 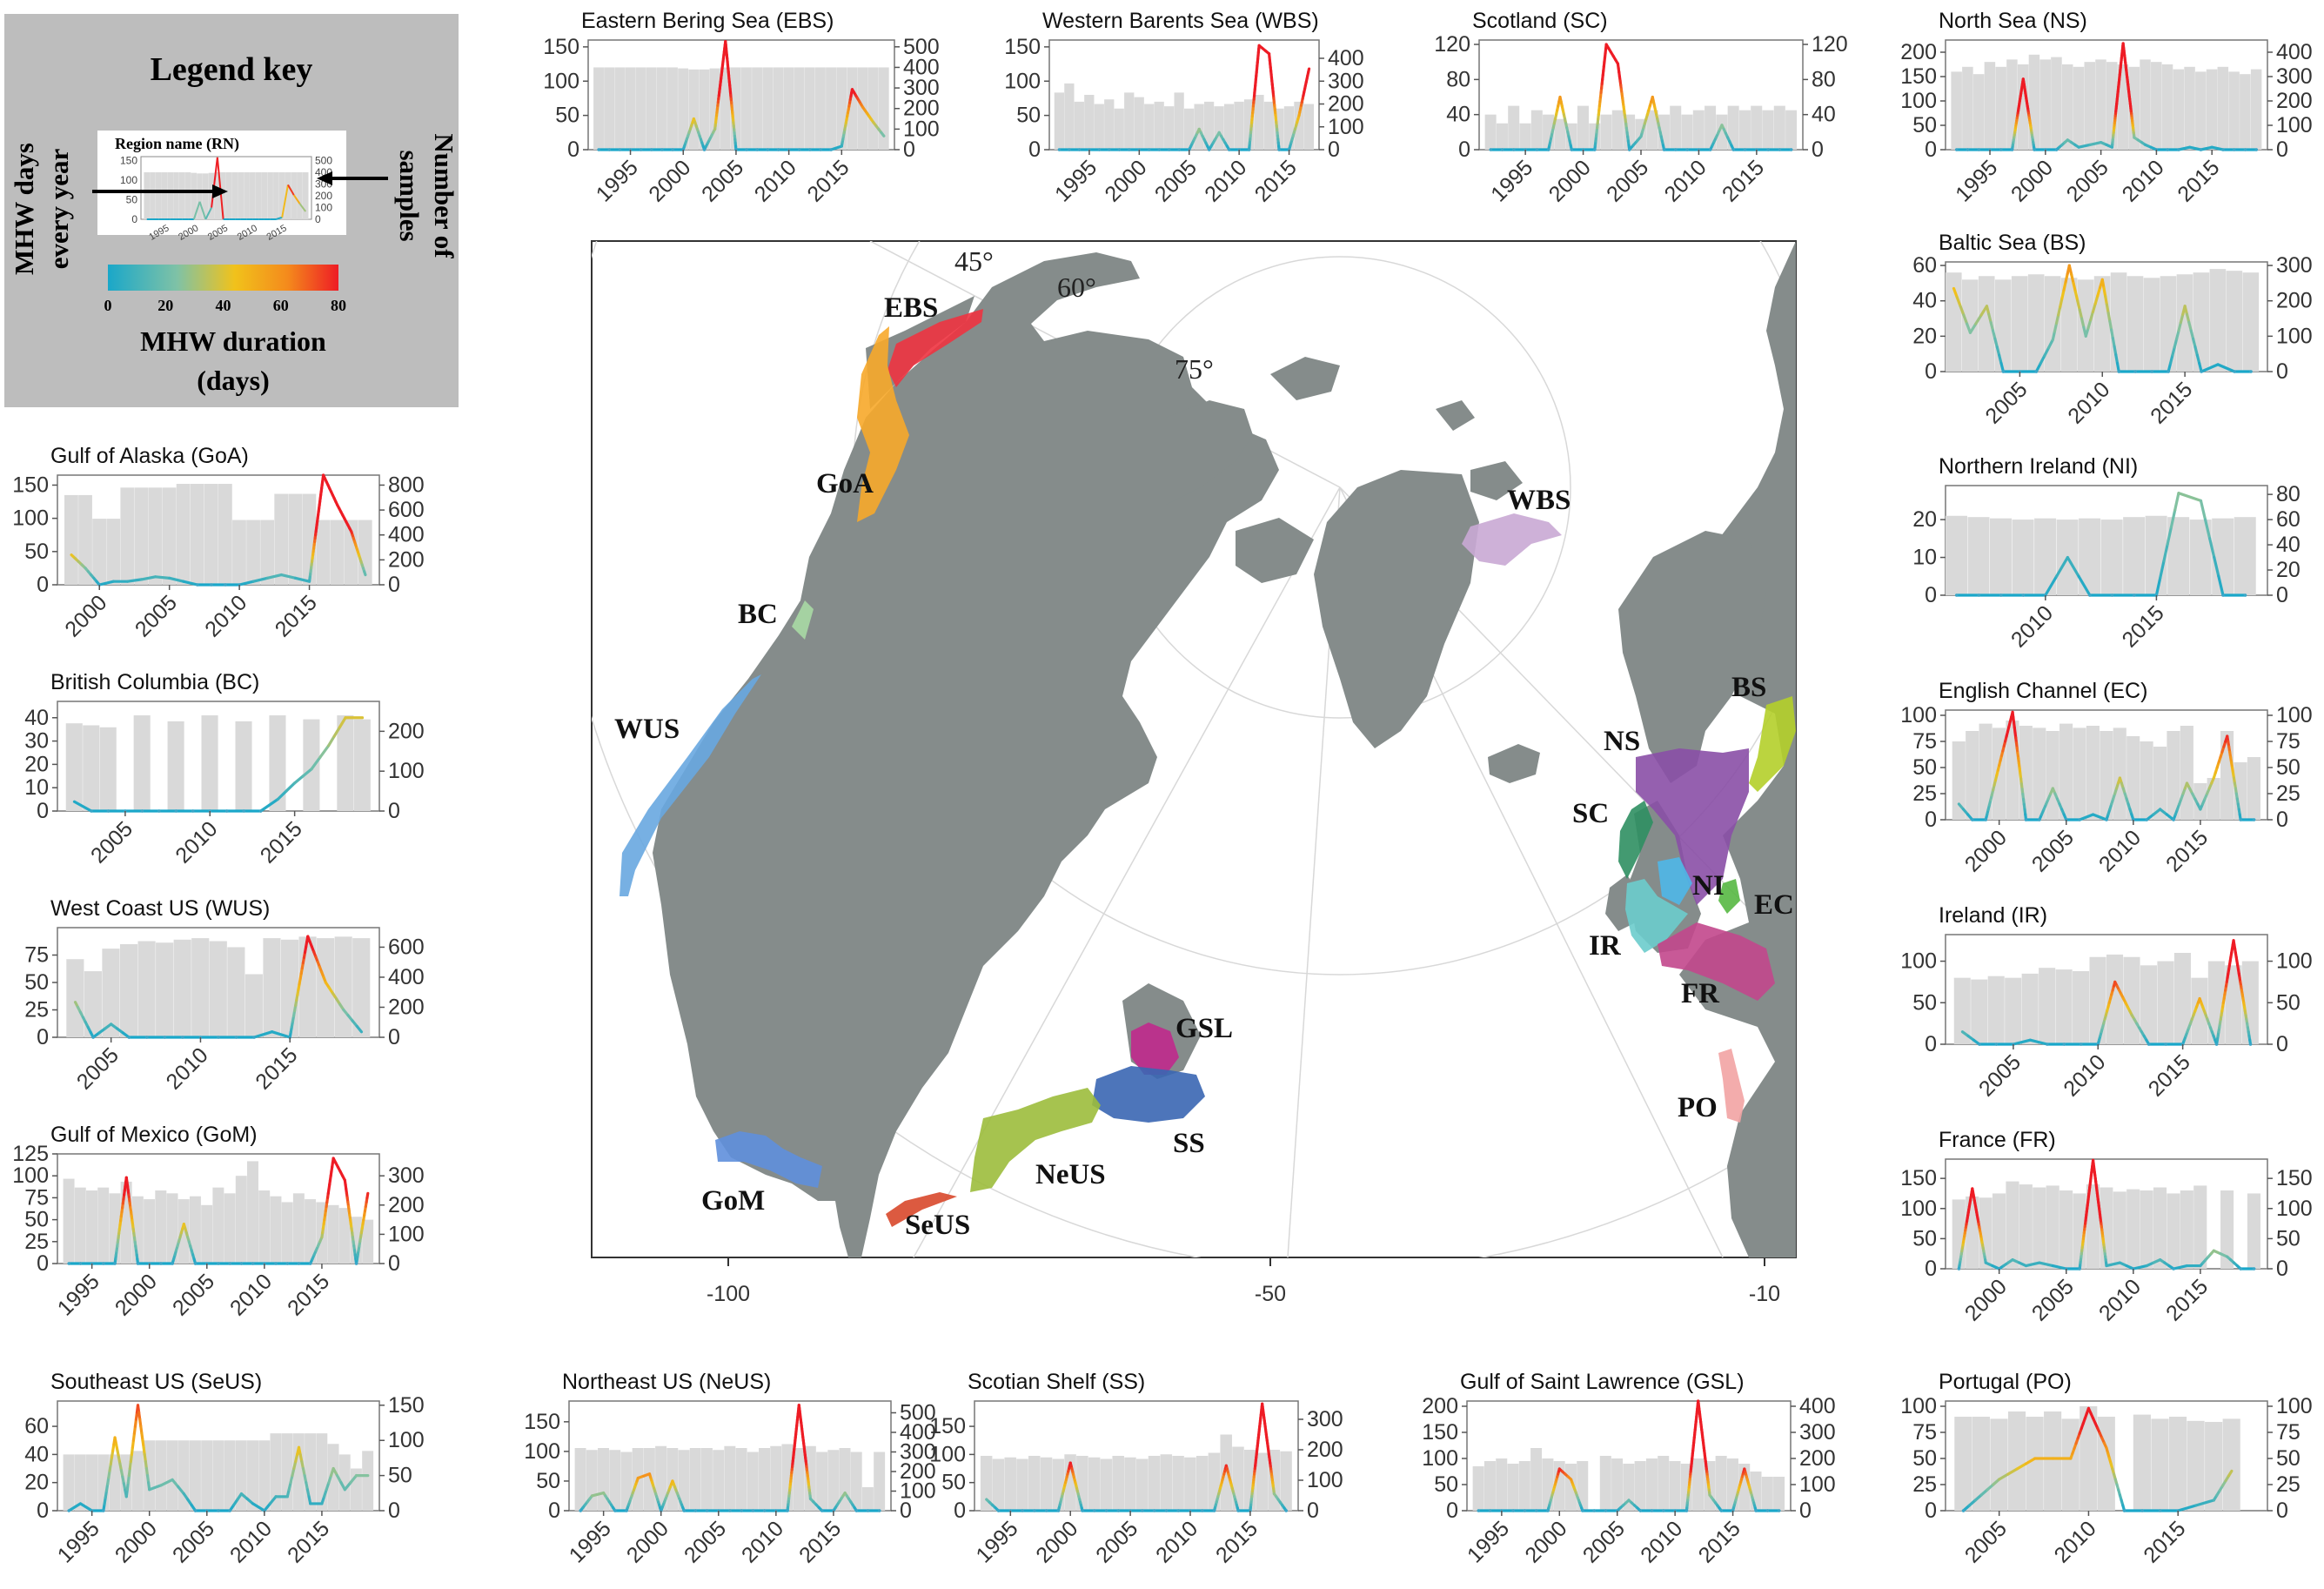 I want to click on legend-right-label-2: samples, so click(x=409, y=195).